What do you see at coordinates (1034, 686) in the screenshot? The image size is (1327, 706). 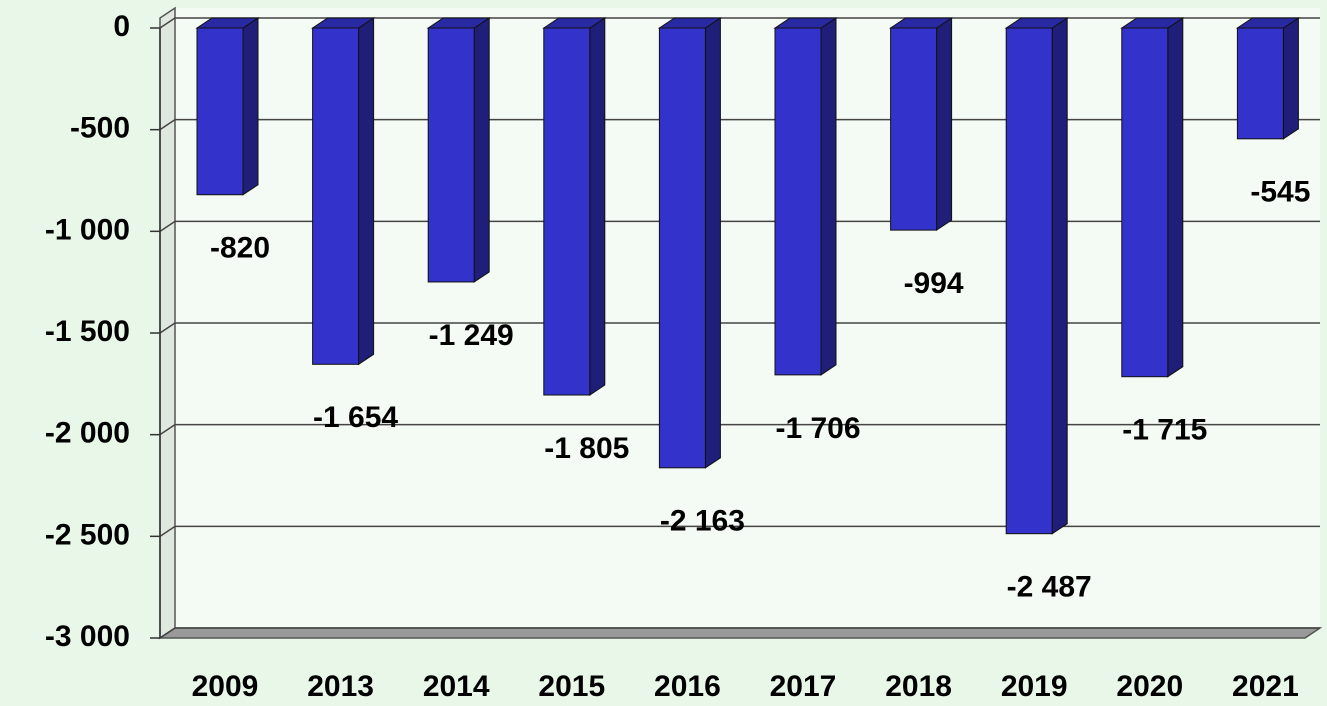 I see `x-tick-label: 2019` at bounding box center [1034, 686].